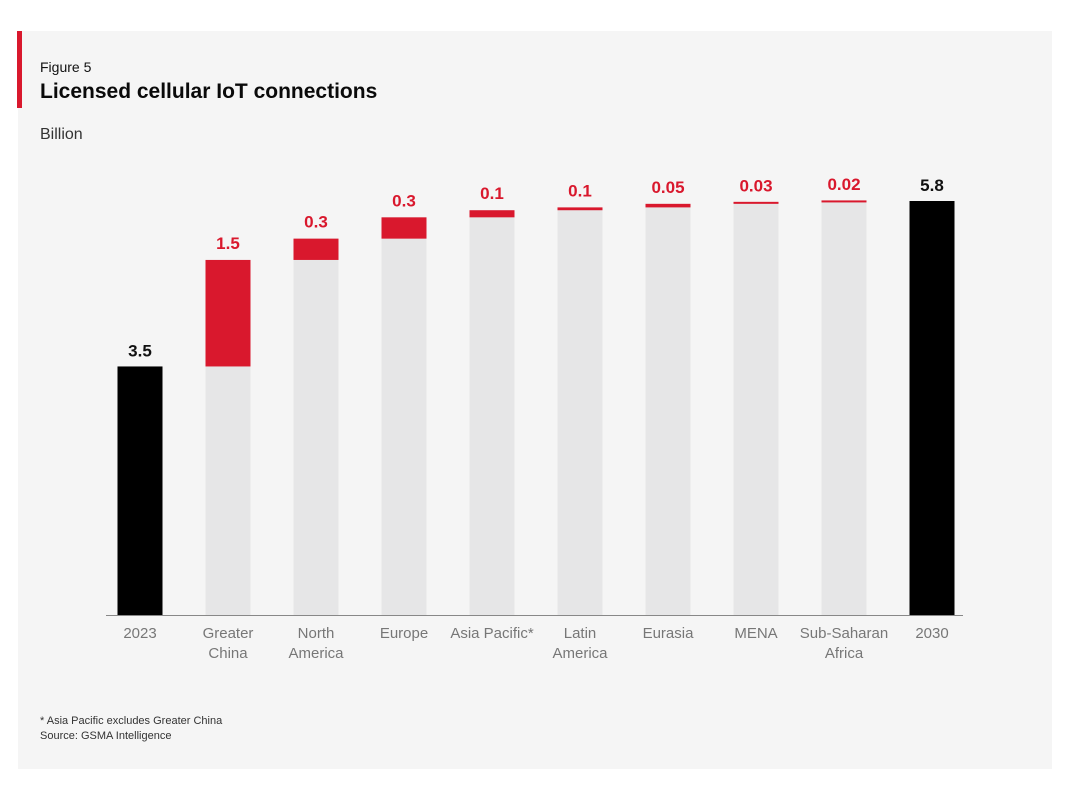  I want to click on source-note: Source: GSMA Intelligence, so click(106, 736).